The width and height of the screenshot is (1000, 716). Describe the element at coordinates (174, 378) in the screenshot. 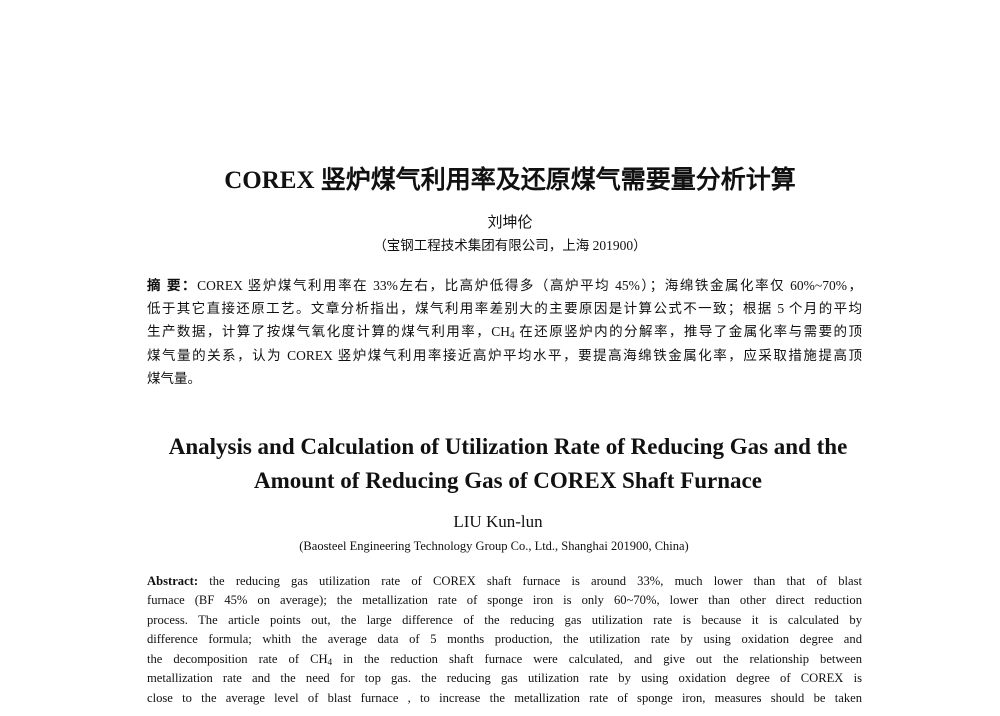

I see `abstract-line: 煤气量。` at that location.